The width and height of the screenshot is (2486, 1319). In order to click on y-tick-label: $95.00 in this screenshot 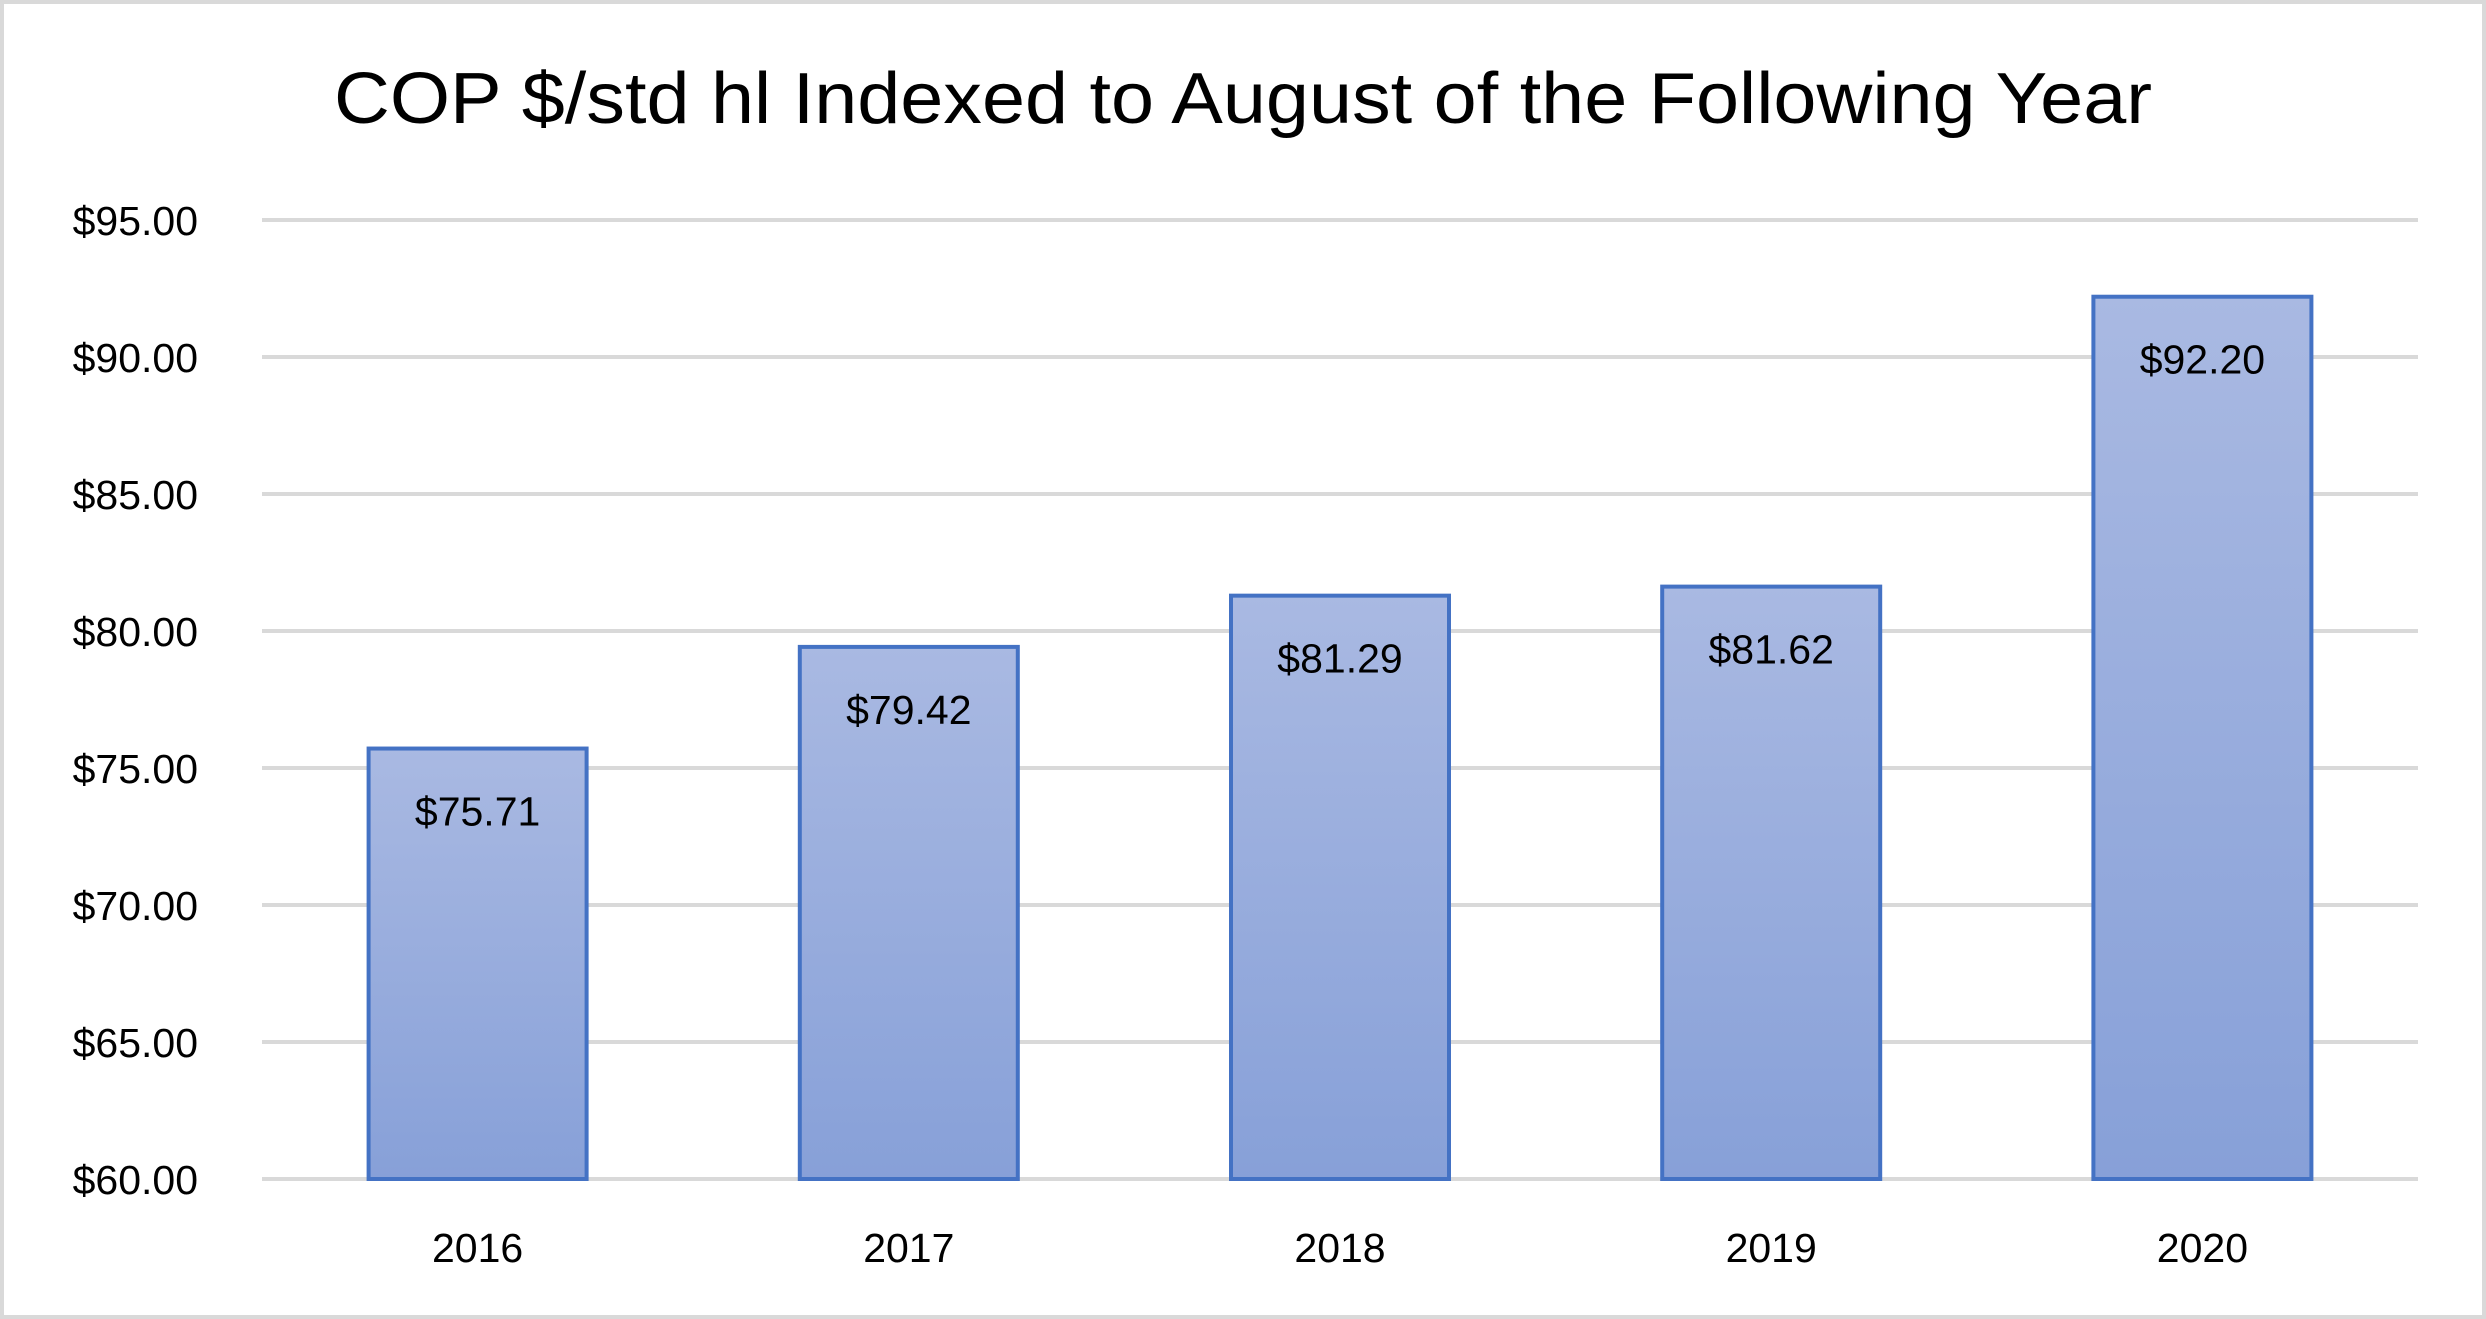, I will do `click(135, 221)`.